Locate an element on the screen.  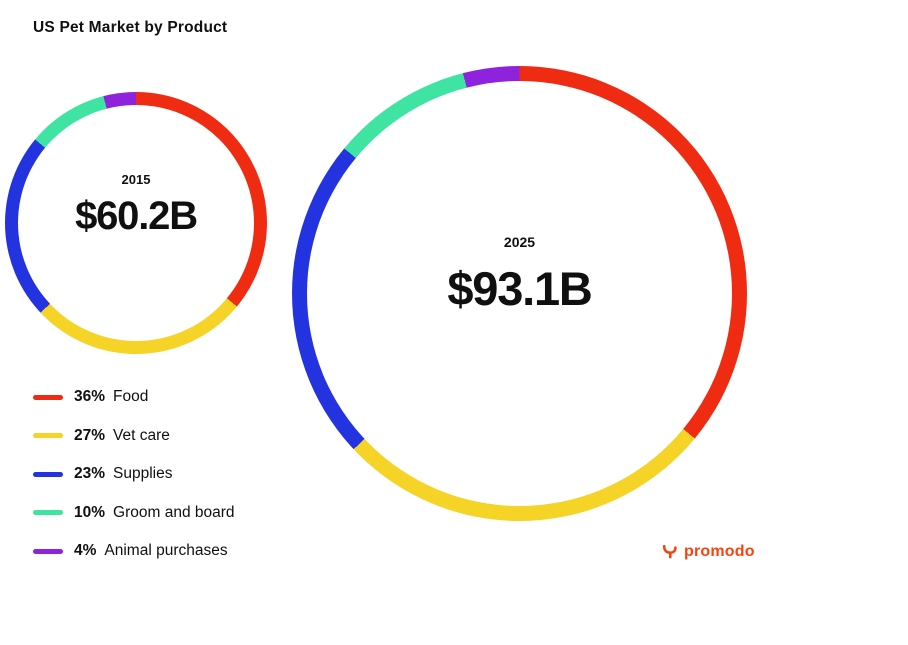
promodo-logo: promodo is located at coordinates (708, 552).